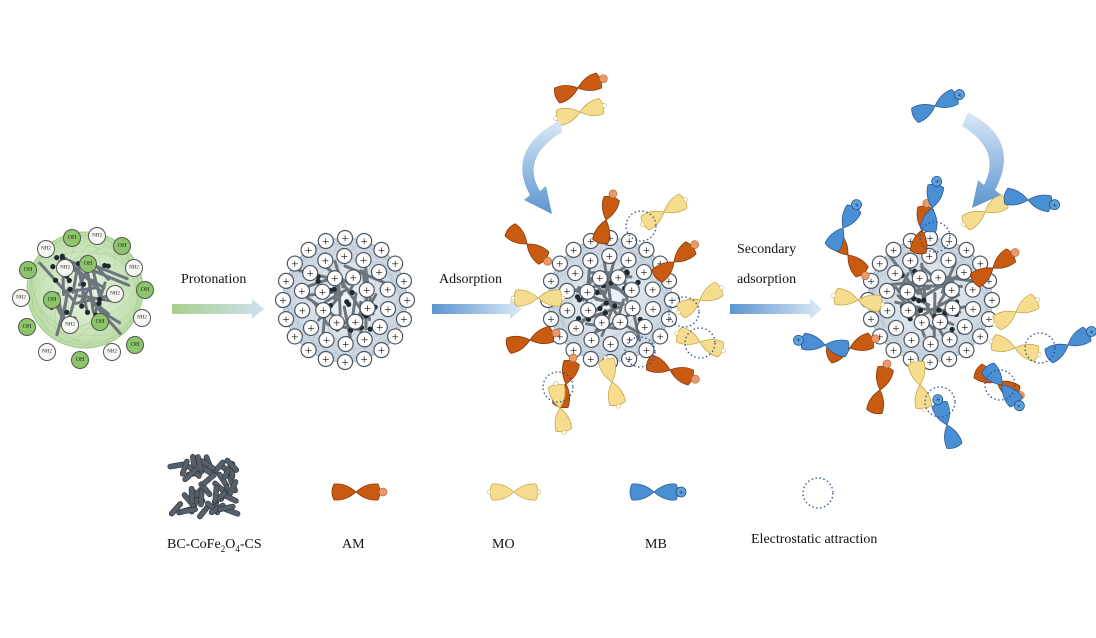 Image resolution: width=1096 pixels, height=638 pixels. What do you see at coordinates (1054, 205) in the screenshot?
I see `positive-charge-icon` at bounding box center [1054, 205].